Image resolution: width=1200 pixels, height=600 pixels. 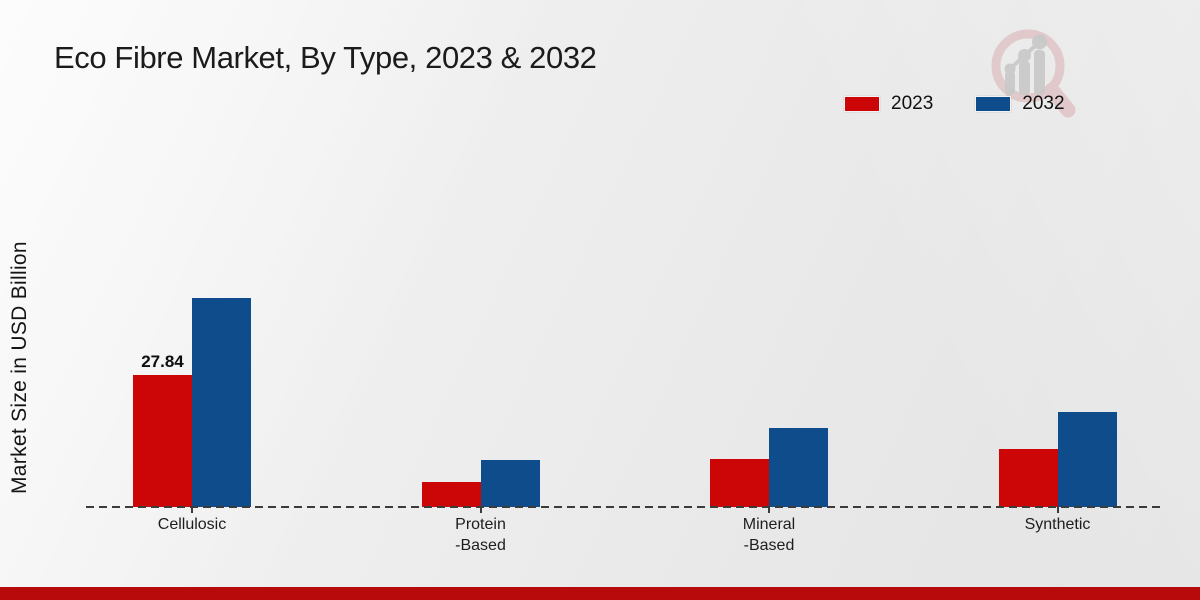 What do you see at coordinates (221, 402) in the screenshot?
I see `bar-2032-cellulosic` at bounding box center [221, 402].